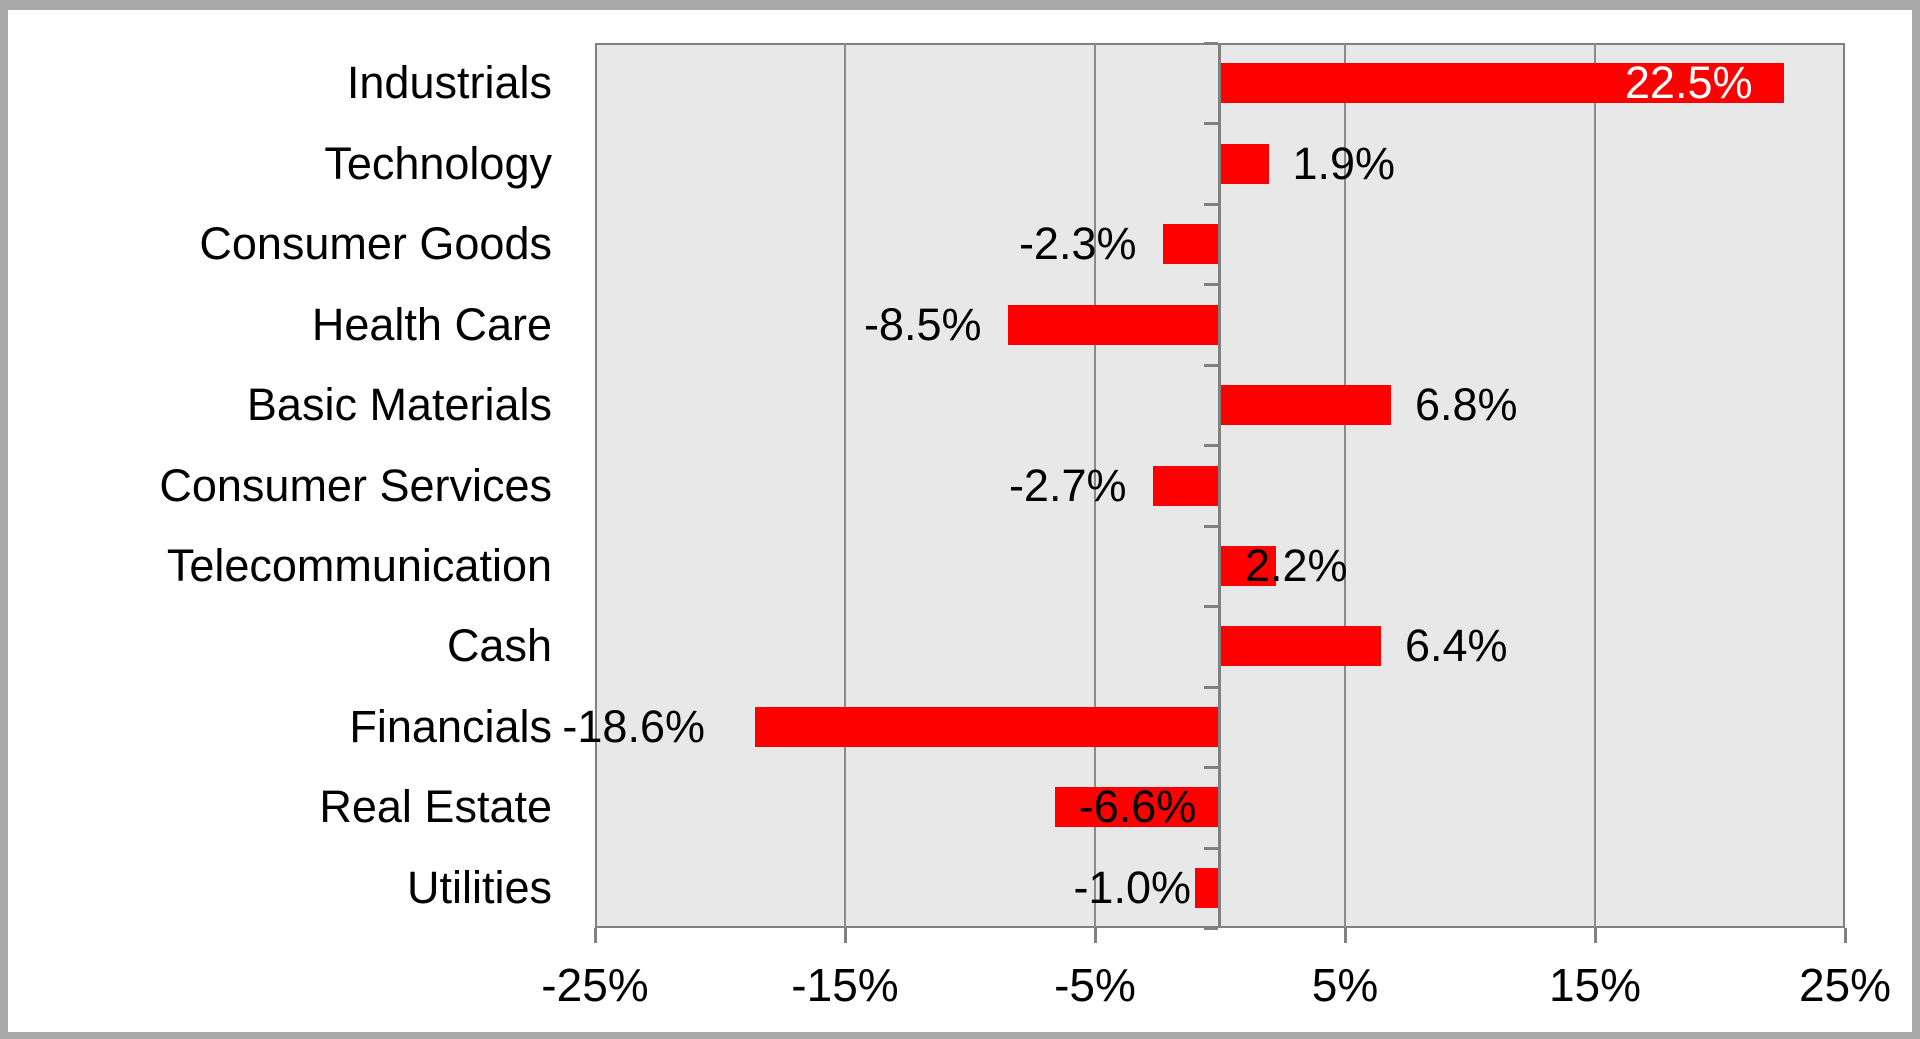 Image resolution: width=1920 pixels, height=1039 pixels. I want to click on zero-axis-line, so click(1219, 485).